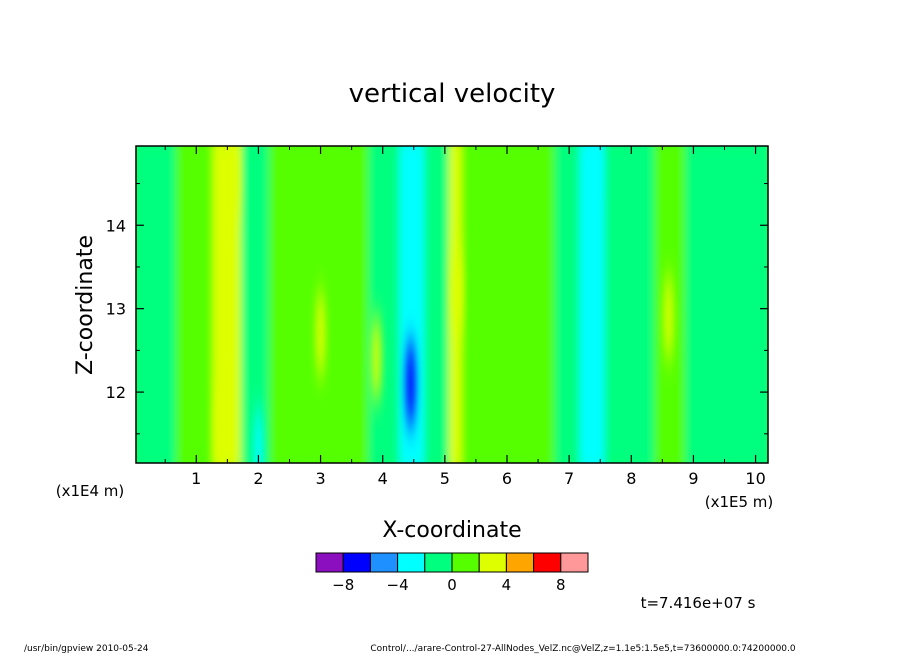  I want to click on x-tick-label: 2, so click(258, 478).